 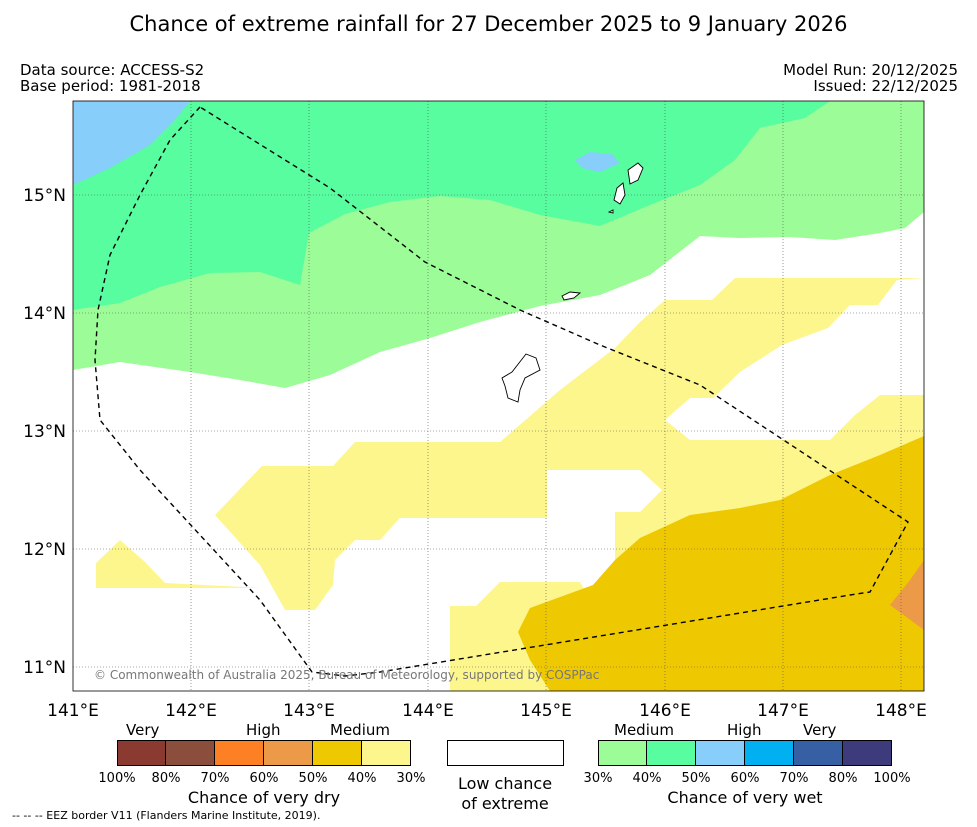 I want to click on legend-dry-level-high: High, so click(x=263, y=730).